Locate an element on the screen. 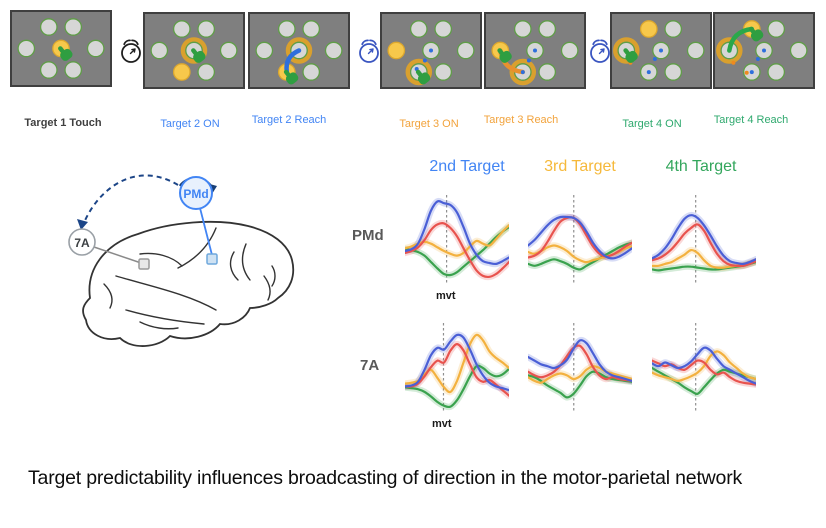  task-panel-target-2-on is located at coordinates (194, 50).